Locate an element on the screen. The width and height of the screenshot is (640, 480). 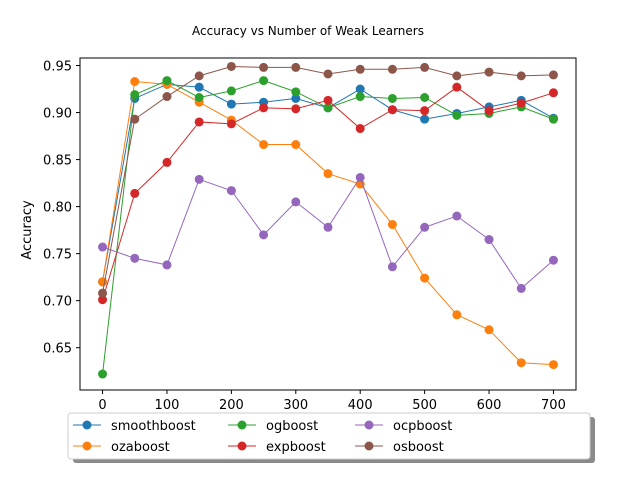
legend-item-expboost: expboost is located at coordinates (277, 447).